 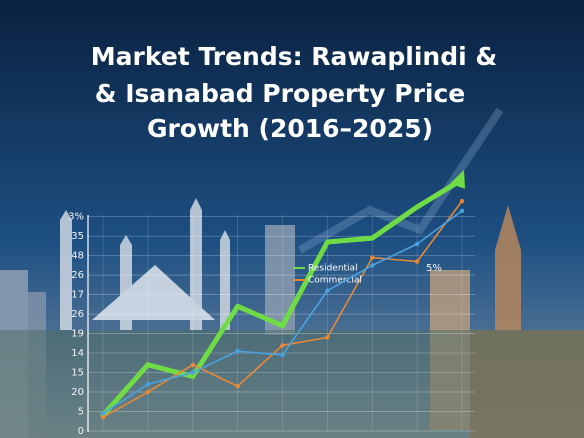 I want to click on y-tick-label: 20, so click(x=77, y=392).